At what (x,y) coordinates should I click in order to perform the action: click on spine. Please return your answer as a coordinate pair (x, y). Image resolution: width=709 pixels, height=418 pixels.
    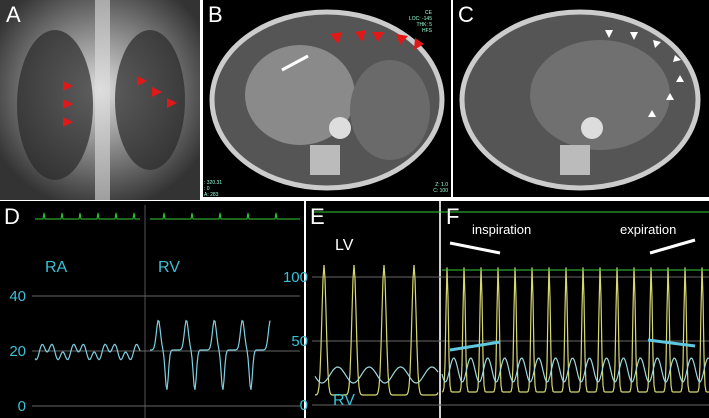
    Looking at the image, I should click on (102, 100).